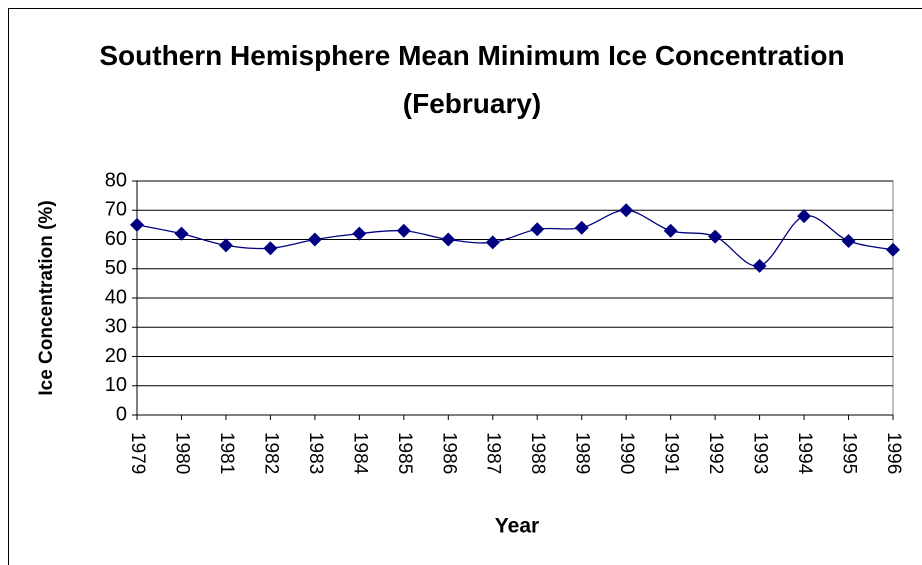 The width and height of the screenshot is (922, 565). What do you see at coordinates (270, 453) in the screenshot?
I see `x-tick-label: 1982` at bounding box center [270, 453].